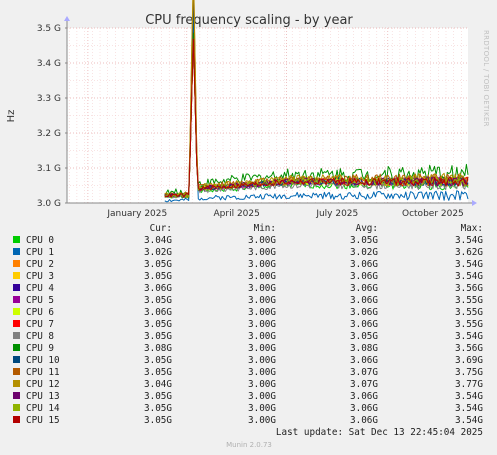  What do you see at coordinates (40, 240) in the screenshot?
I see `legend-series-name: CPU 0` at bounding box center [40, 240].